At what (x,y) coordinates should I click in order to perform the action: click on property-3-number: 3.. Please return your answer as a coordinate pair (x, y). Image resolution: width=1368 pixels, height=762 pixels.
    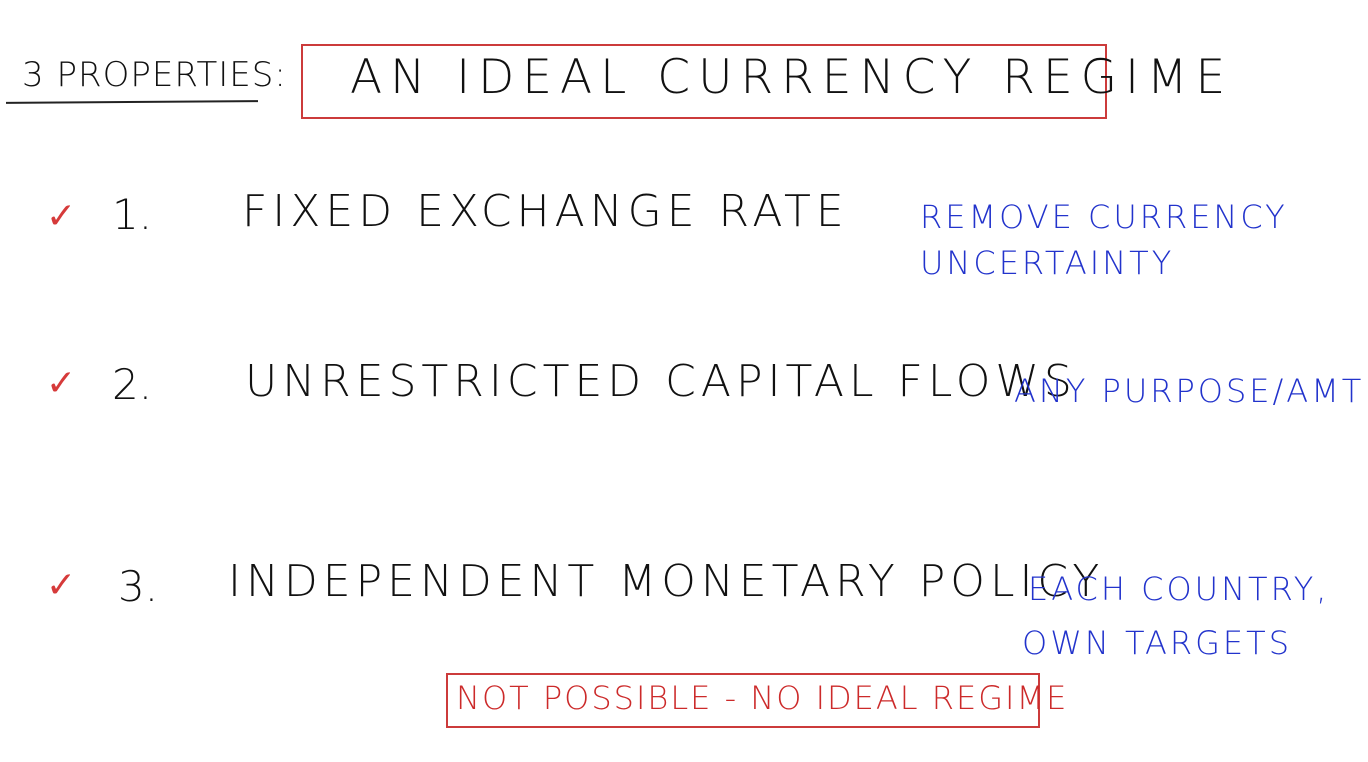
    Looking at the image, I should click on (138, 586).